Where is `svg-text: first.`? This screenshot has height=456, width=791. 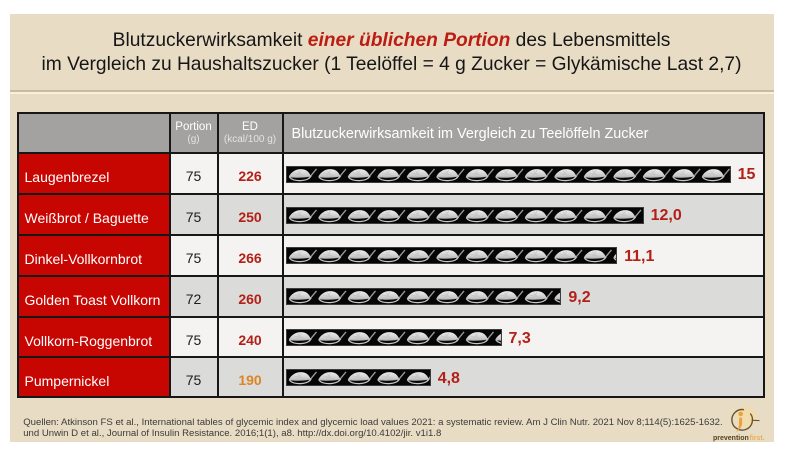 svg-text: first. is located at coordinates (757, 438).